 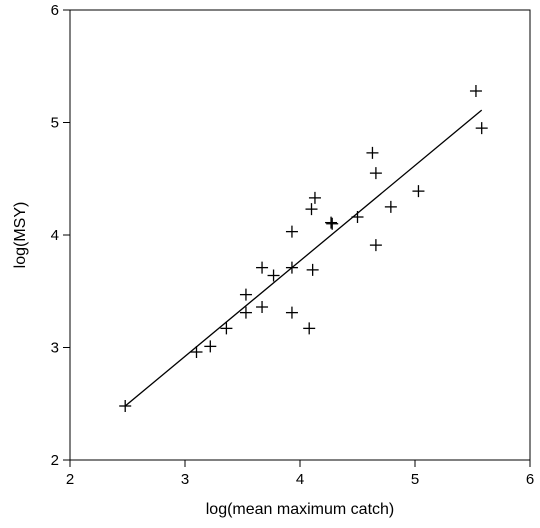 What do you see at coordinates (300, 509) in the screenshot?
I see `x-axis-label: log(mean maximum catch)` at bounding box center [300, 509].